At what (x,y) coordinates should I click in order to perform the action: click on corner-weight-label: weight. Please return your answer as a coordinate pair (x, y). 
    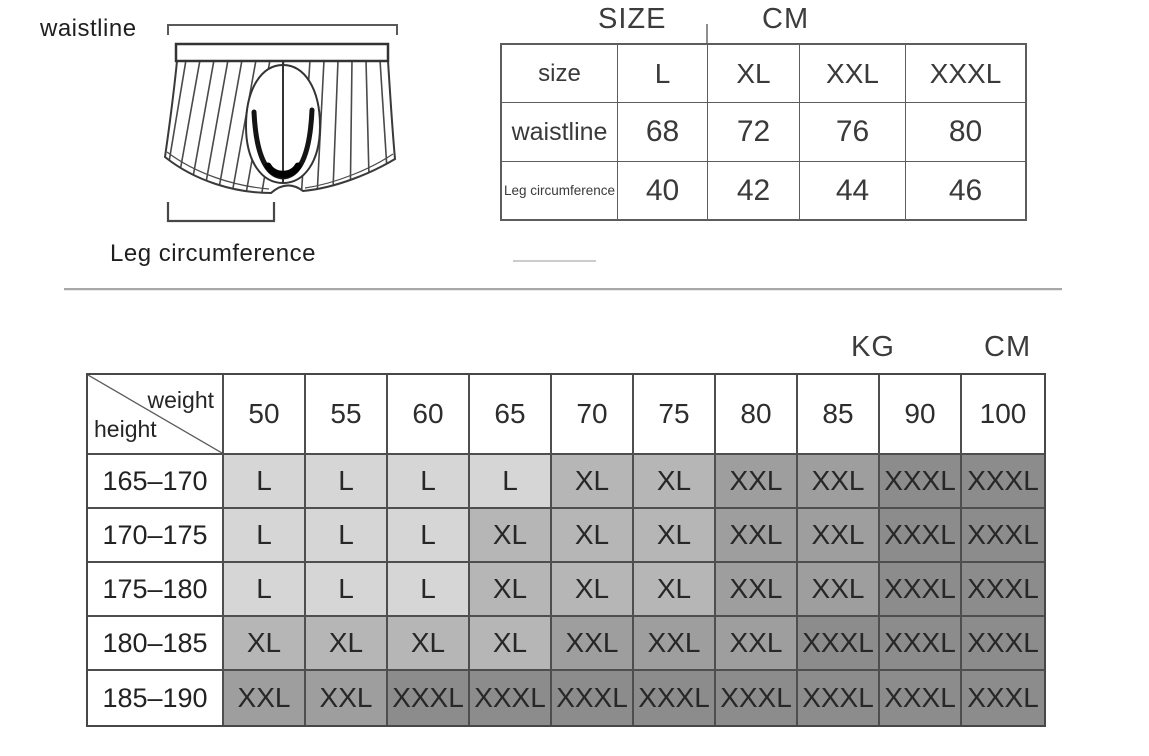
    Looking at the image, I should click on (180, 400).